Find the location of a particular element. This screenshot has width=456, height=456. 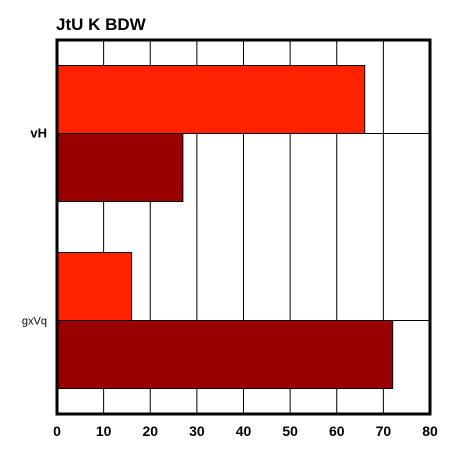

category-label: gxVq is located at coordinates (34, 322).